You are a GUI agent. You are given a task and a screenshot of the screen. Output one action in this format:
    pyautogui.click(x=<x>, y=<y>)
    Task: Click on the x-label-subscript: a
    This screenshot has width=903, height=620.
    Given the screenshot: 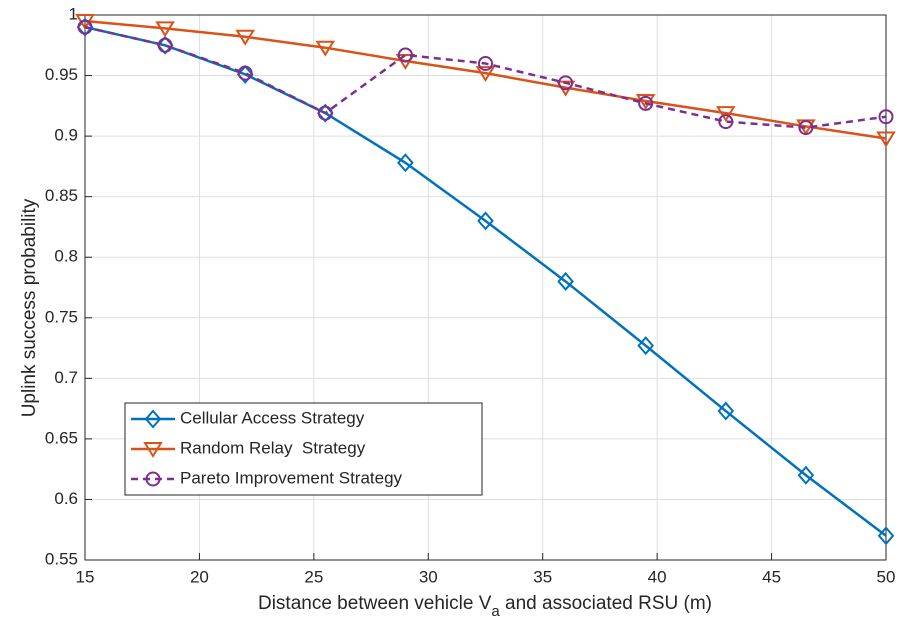 What is the action you would take?
    pyautogui.click(x=495, y=611)
    